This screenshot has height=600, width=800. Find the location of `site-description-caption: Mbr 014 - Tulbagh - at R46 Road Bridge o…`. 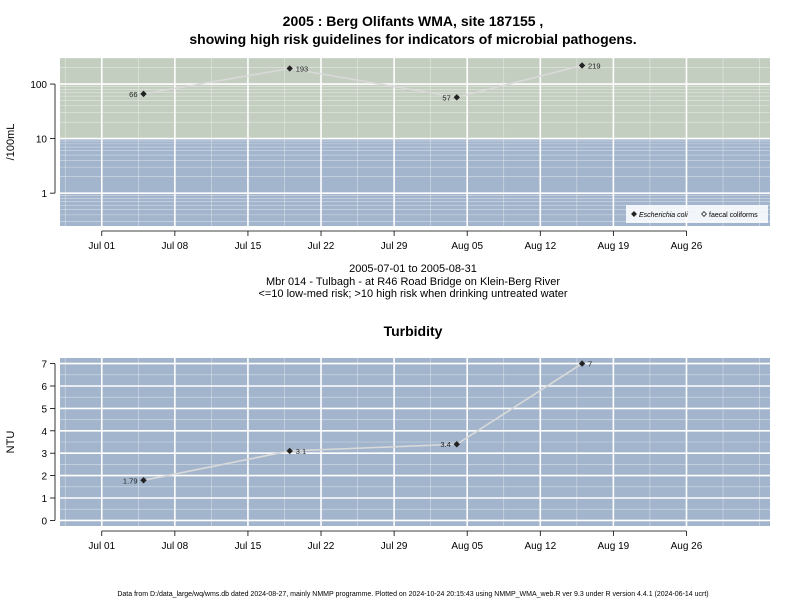

site-description-caption: Mbr 014 - Tulbagh - at R46 Road Bridge o… is located at coordinates (413, 282).